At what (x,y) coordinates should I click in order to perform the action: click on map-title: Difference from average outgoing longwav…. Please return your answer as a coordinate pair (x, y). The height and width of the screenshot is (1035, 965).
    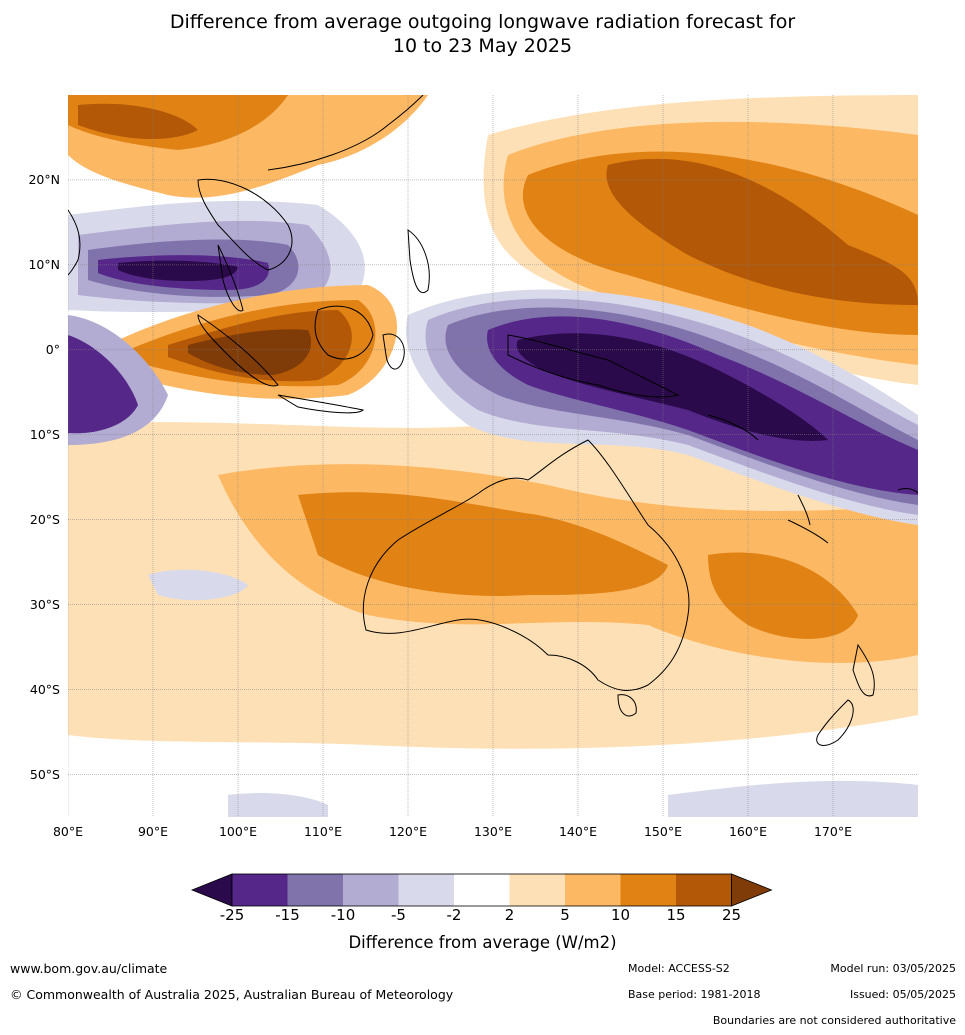
    Looking at the image, I should click on (482, 34).